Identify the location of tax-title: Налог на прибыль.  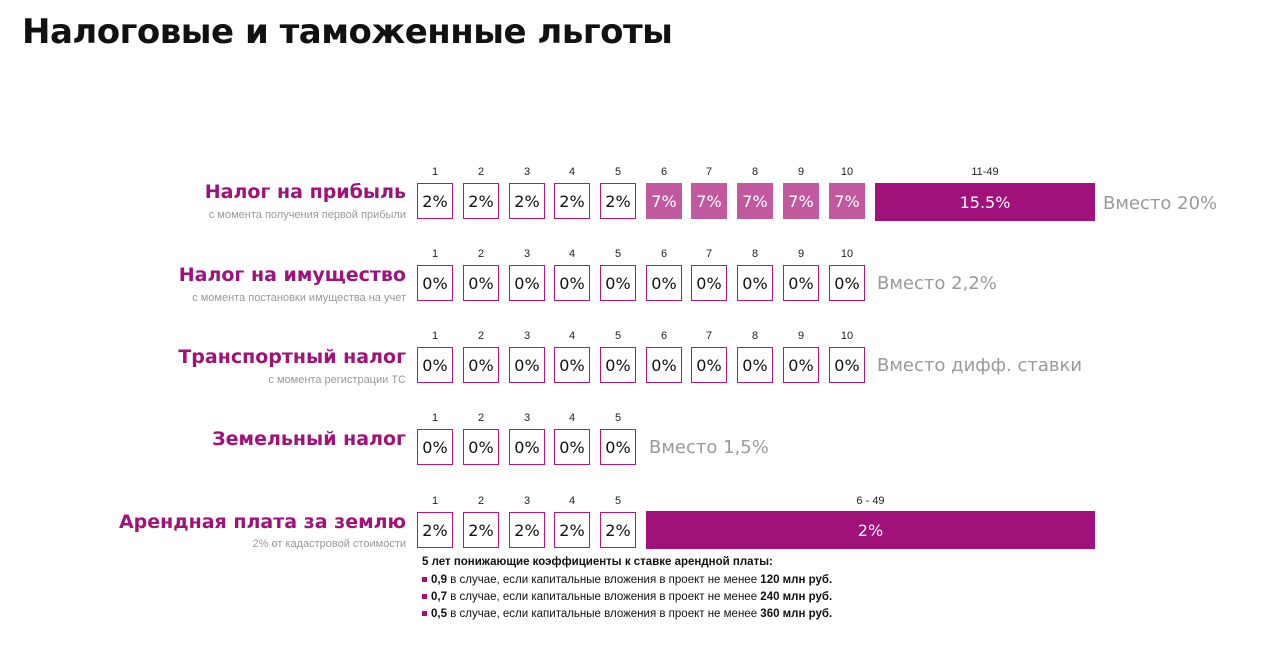
(305, 192).